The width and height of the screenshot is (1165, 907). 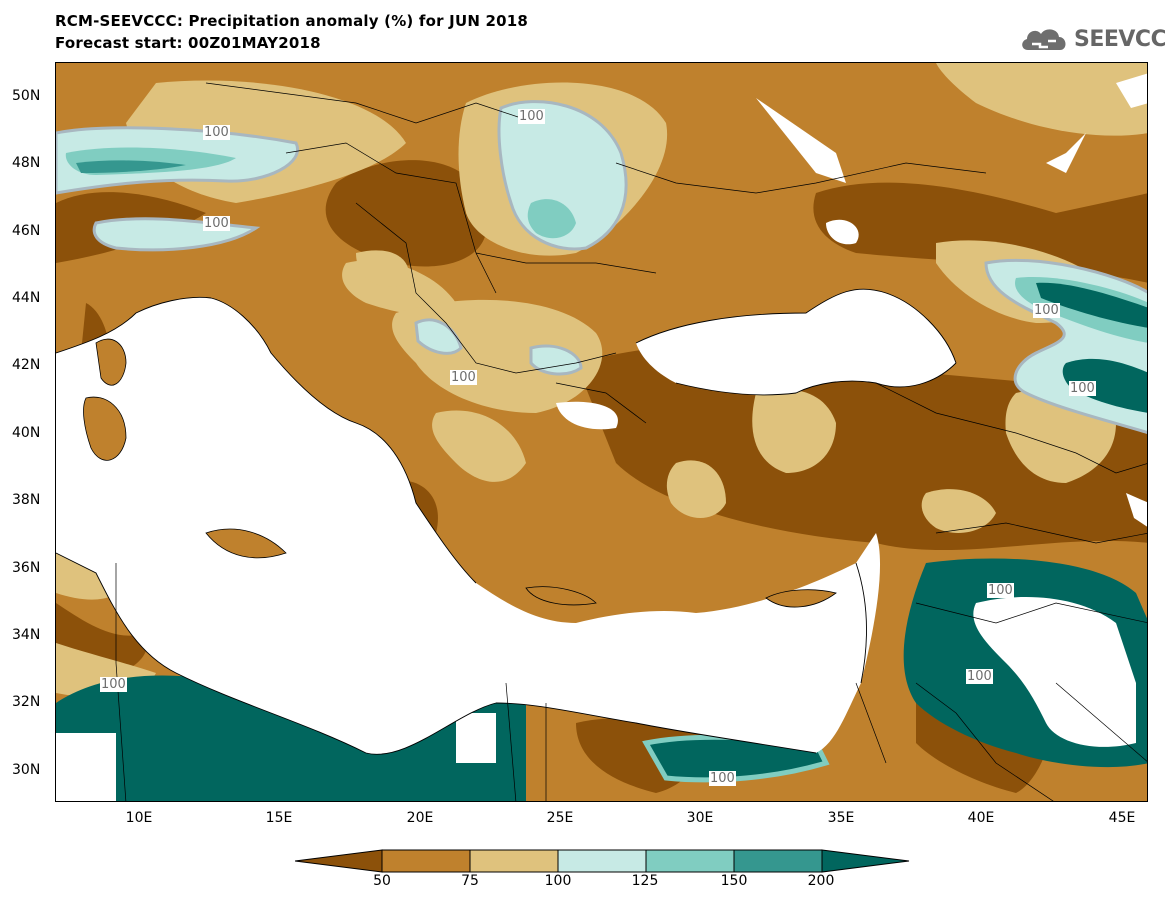 What do you see at coordinates (558, 881) in the screenshot?
I see `colorbar-tick-label: 100` at bounding box center [558, 881].